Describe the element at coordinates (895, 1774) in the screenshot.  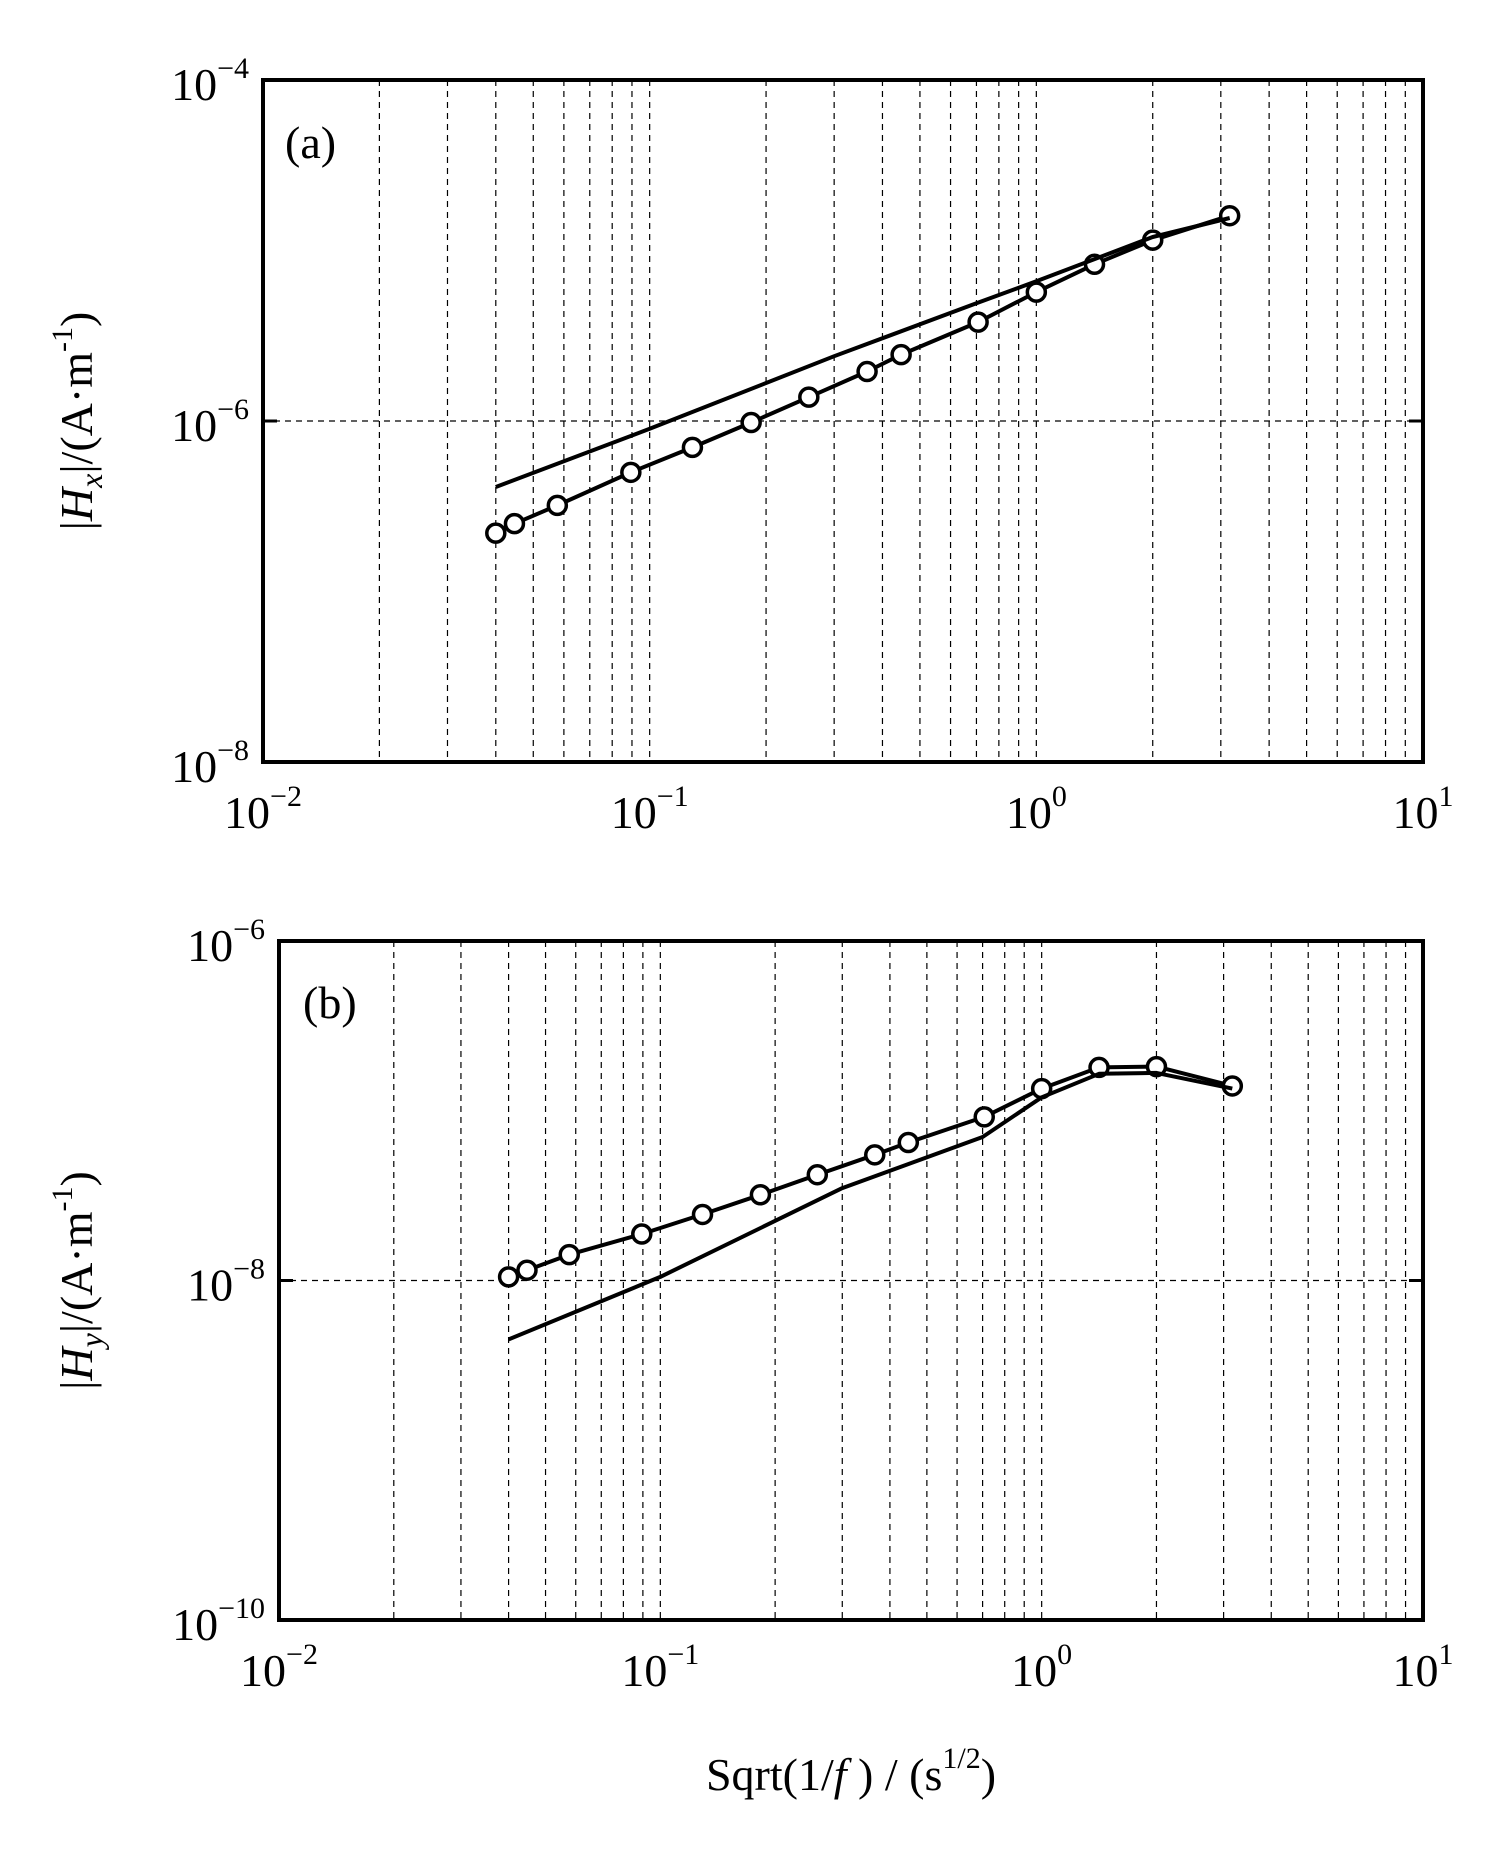
I see `x-axis-label-mid: ) / (s` at that location.